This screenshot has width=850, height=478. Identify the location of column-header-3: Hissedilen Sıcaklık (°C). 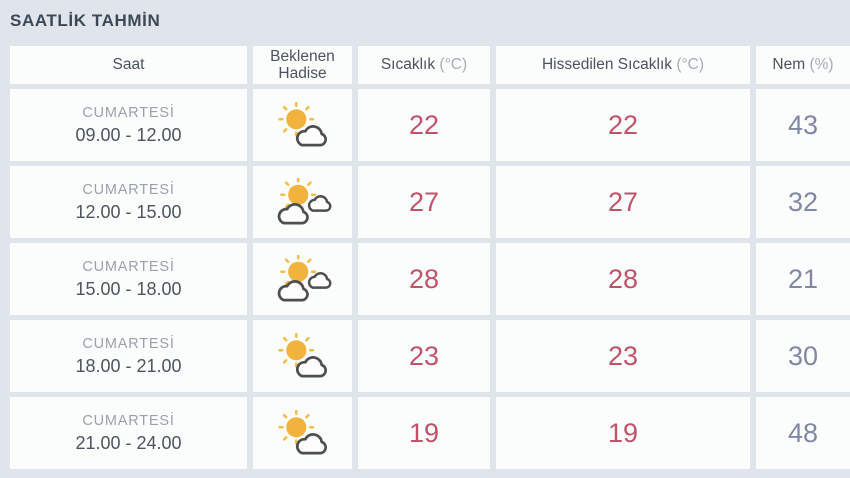
(623, 65).